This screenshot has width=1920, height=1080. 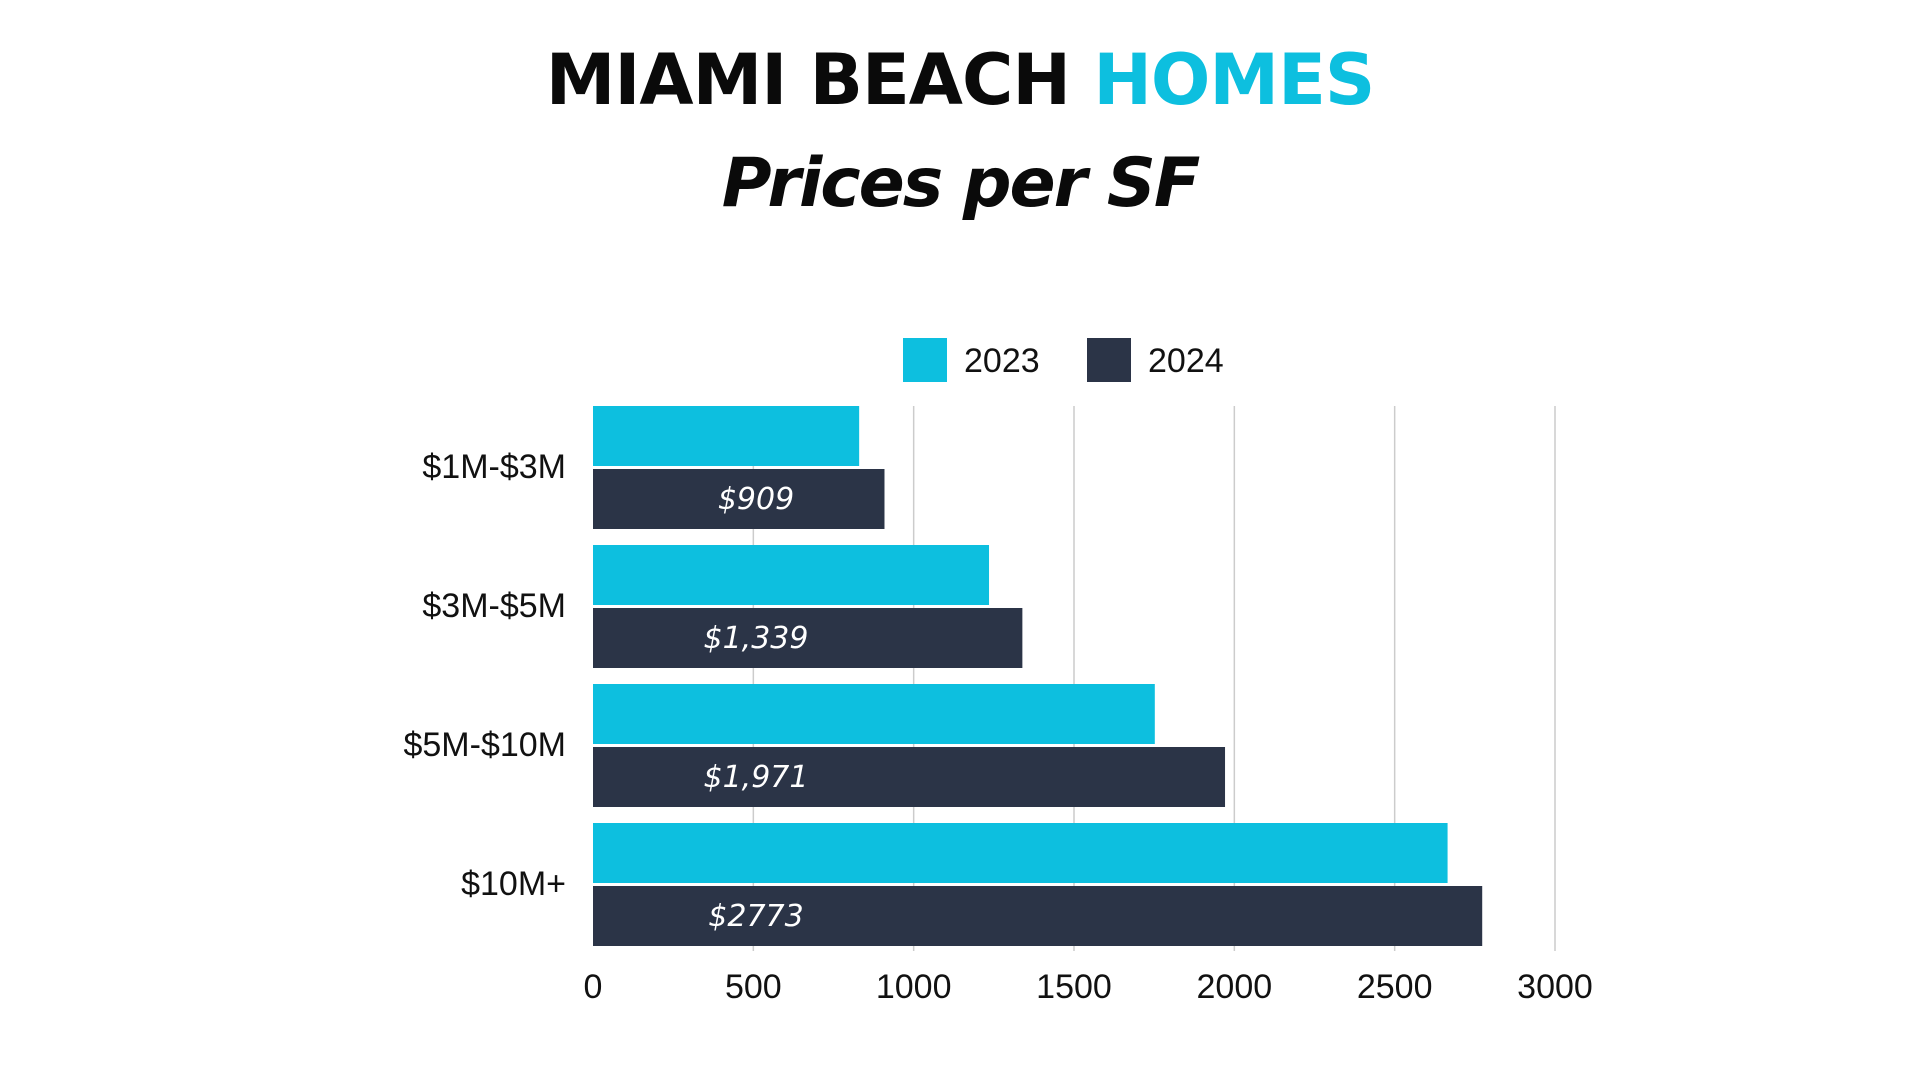 I want to click on chart-title: MIAMI BEACH HOMES, so click(x=960, y=80).